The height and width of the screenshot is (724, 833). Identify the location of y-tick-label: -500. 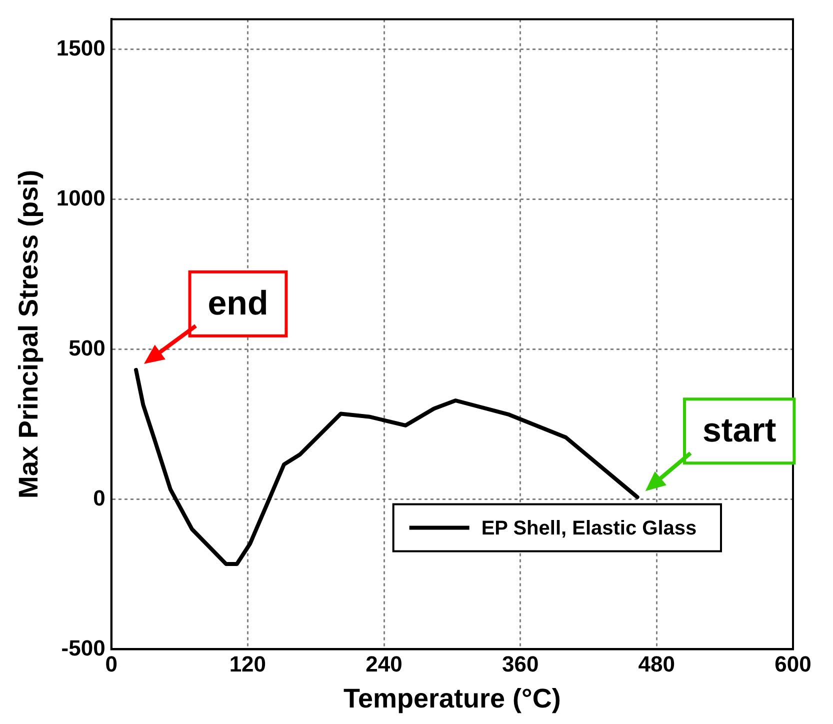
(83, 647).